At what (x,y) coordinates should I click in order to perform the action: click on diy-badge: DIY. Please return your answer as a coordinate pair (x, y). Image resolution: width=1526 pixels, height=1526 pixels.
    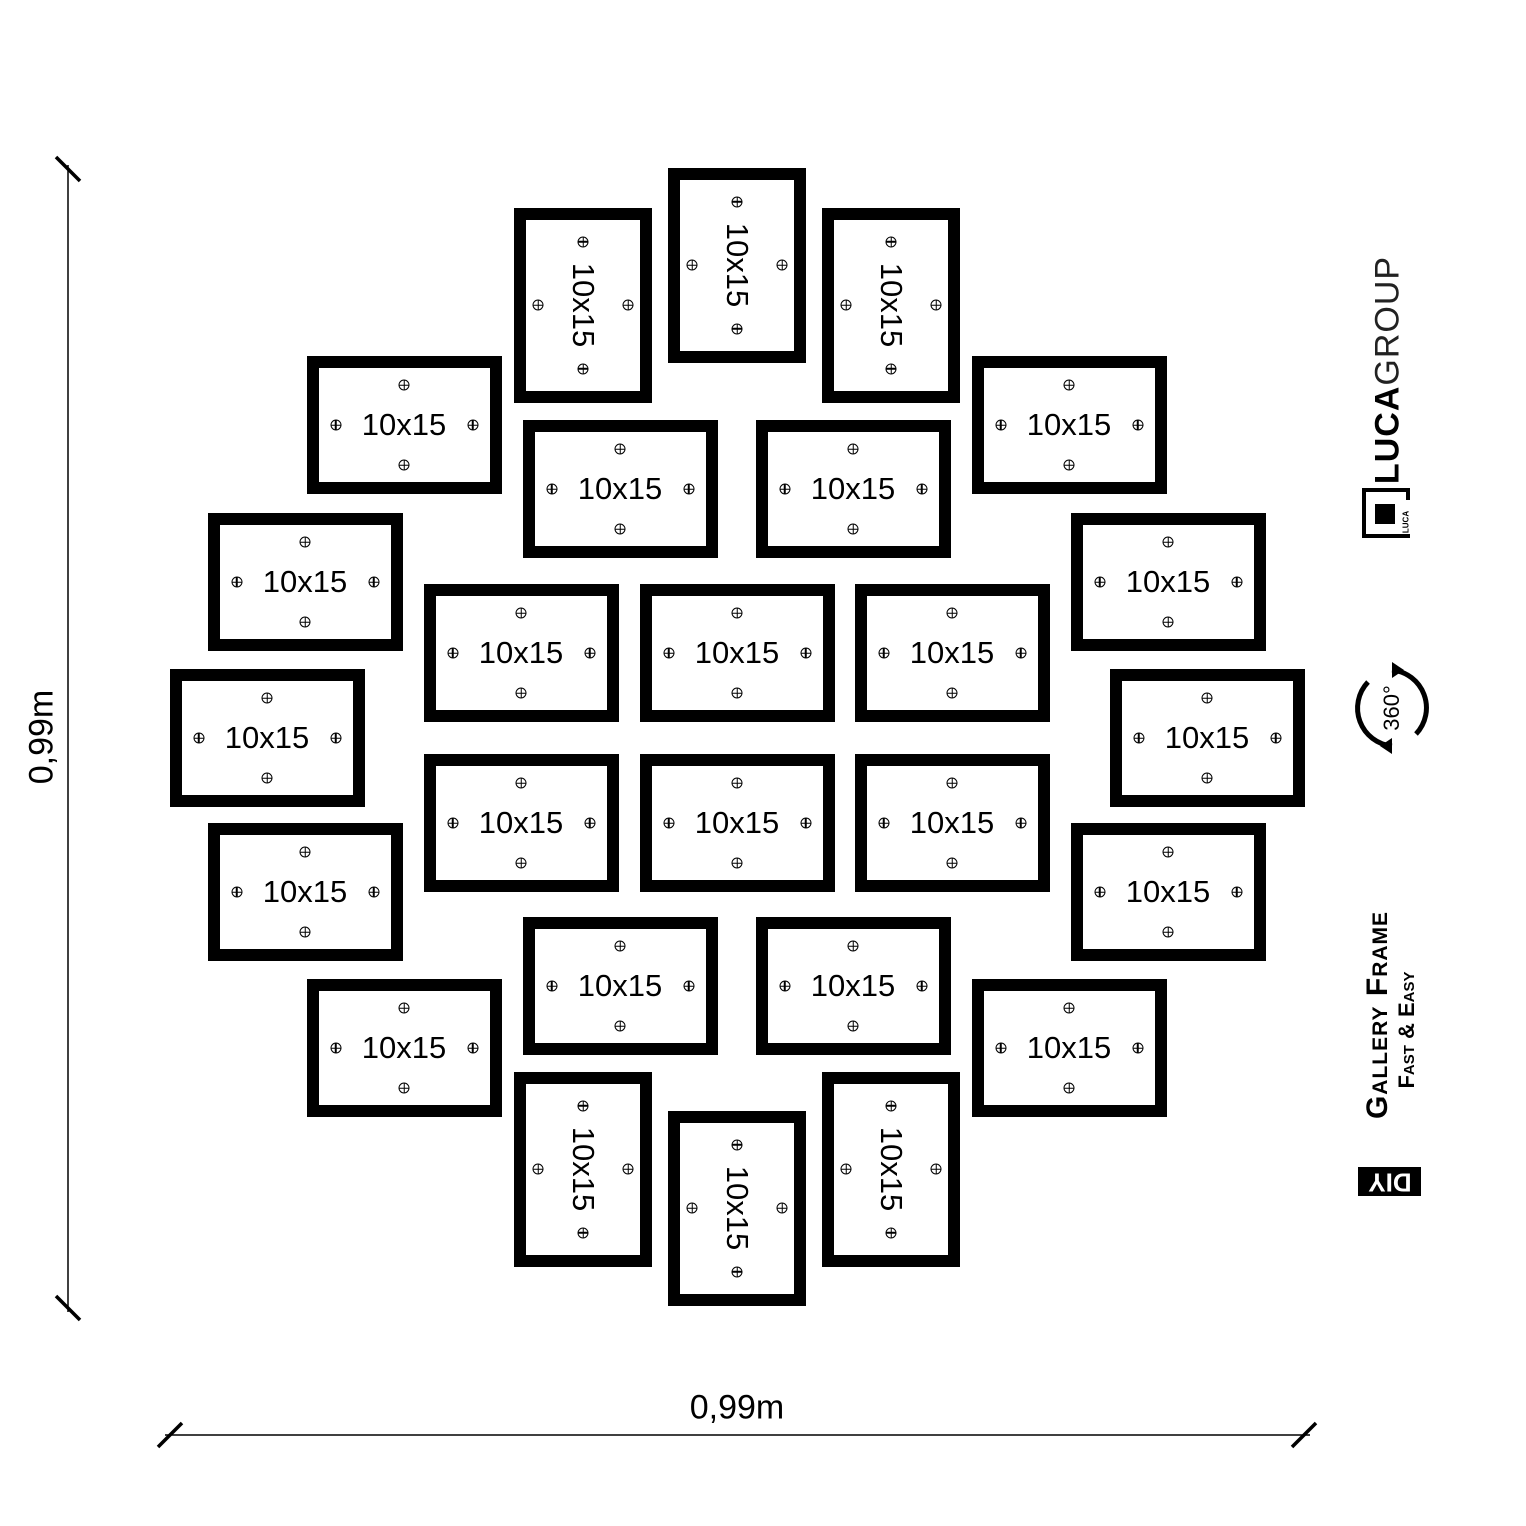
    Looking at the image, I should click on (1389, 1182).